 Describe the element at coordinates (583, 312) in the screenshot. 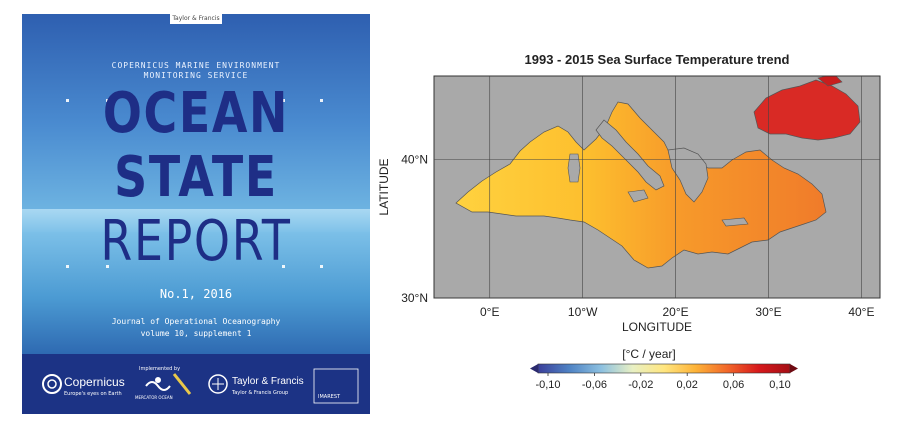

I see `x-tick-label: 10°W` at that location.